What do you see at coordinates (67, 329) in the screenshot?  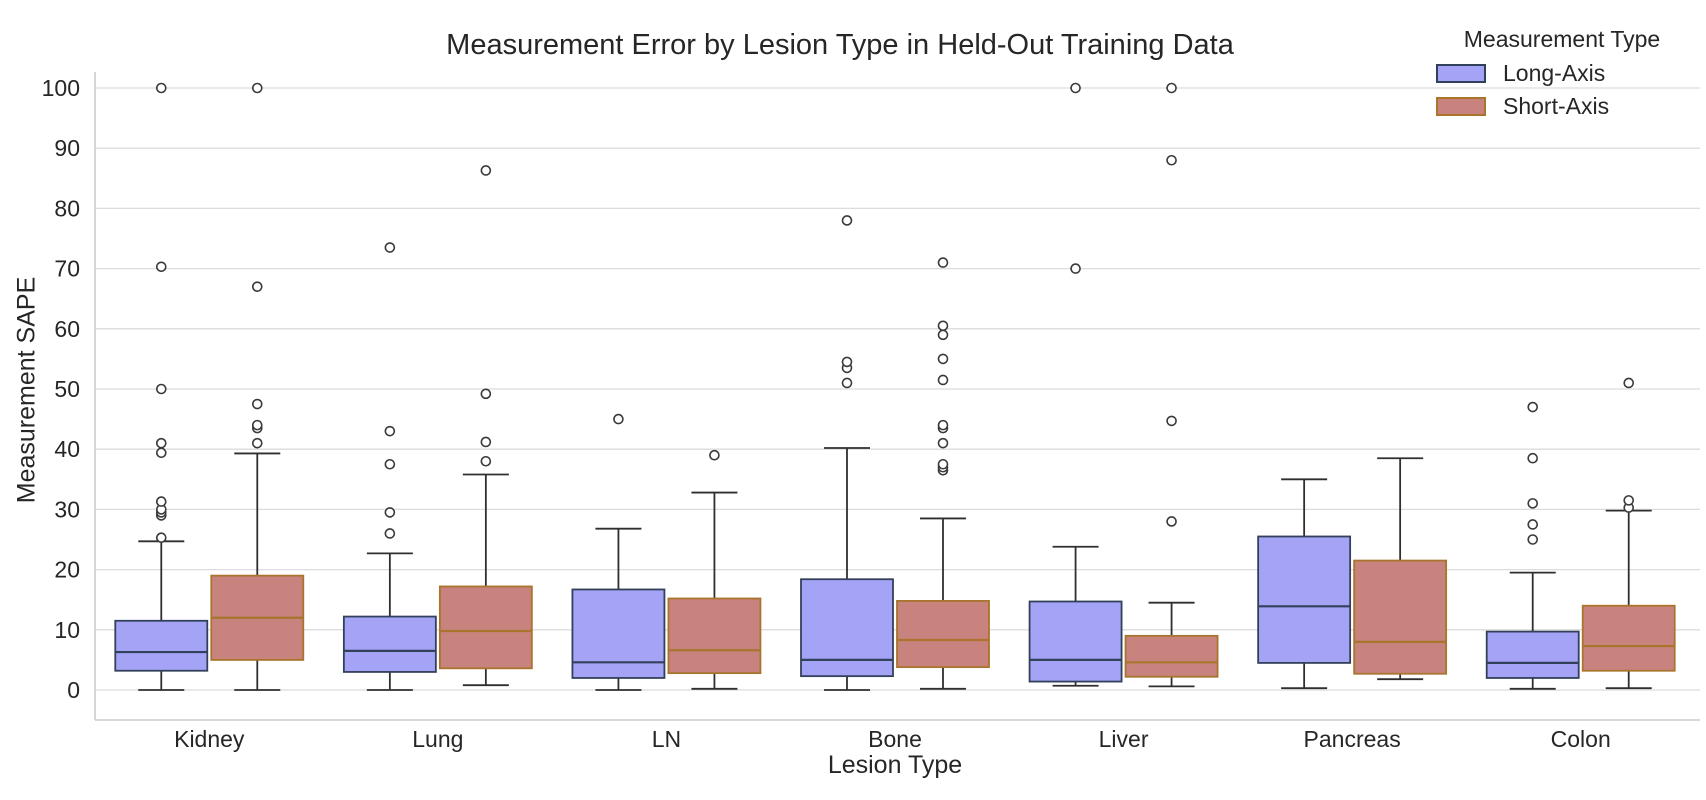 I see `y-tick-label: 60` at bounding box center [67, 329].